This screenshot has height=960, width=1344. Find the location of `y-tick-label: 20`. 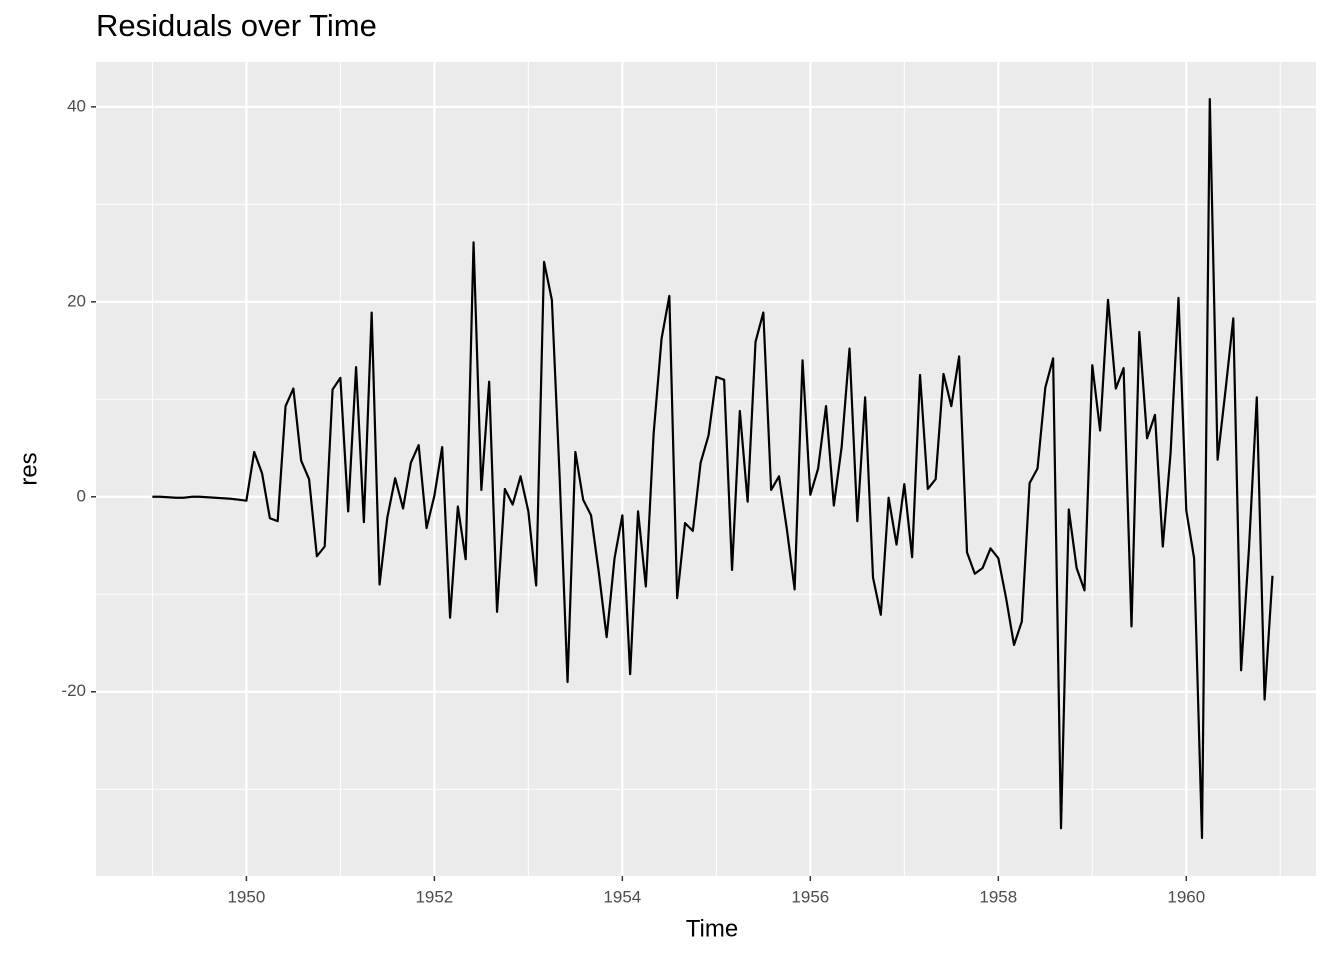

y-tick-label: 20 is located at coordinates (76, 300).